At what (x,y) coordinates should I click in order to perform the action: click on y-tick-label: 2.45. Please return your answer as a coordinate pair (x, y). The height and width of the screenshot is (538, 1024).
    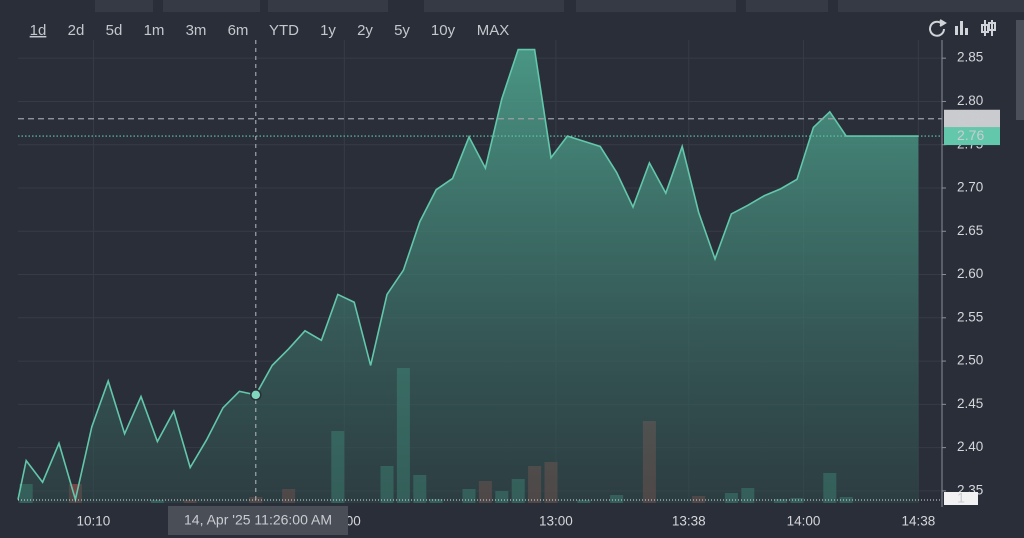
    Looking at the image, I should click on (970, 403).